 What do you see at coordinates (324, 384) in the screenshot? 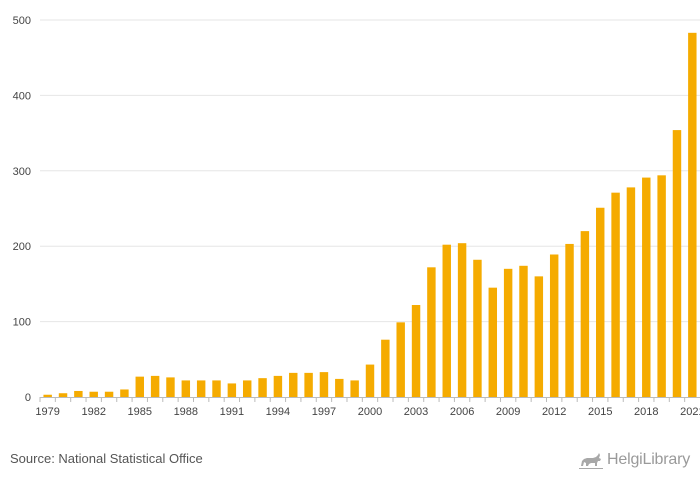
I see `bar-1997` at bounding box center [324, 384].